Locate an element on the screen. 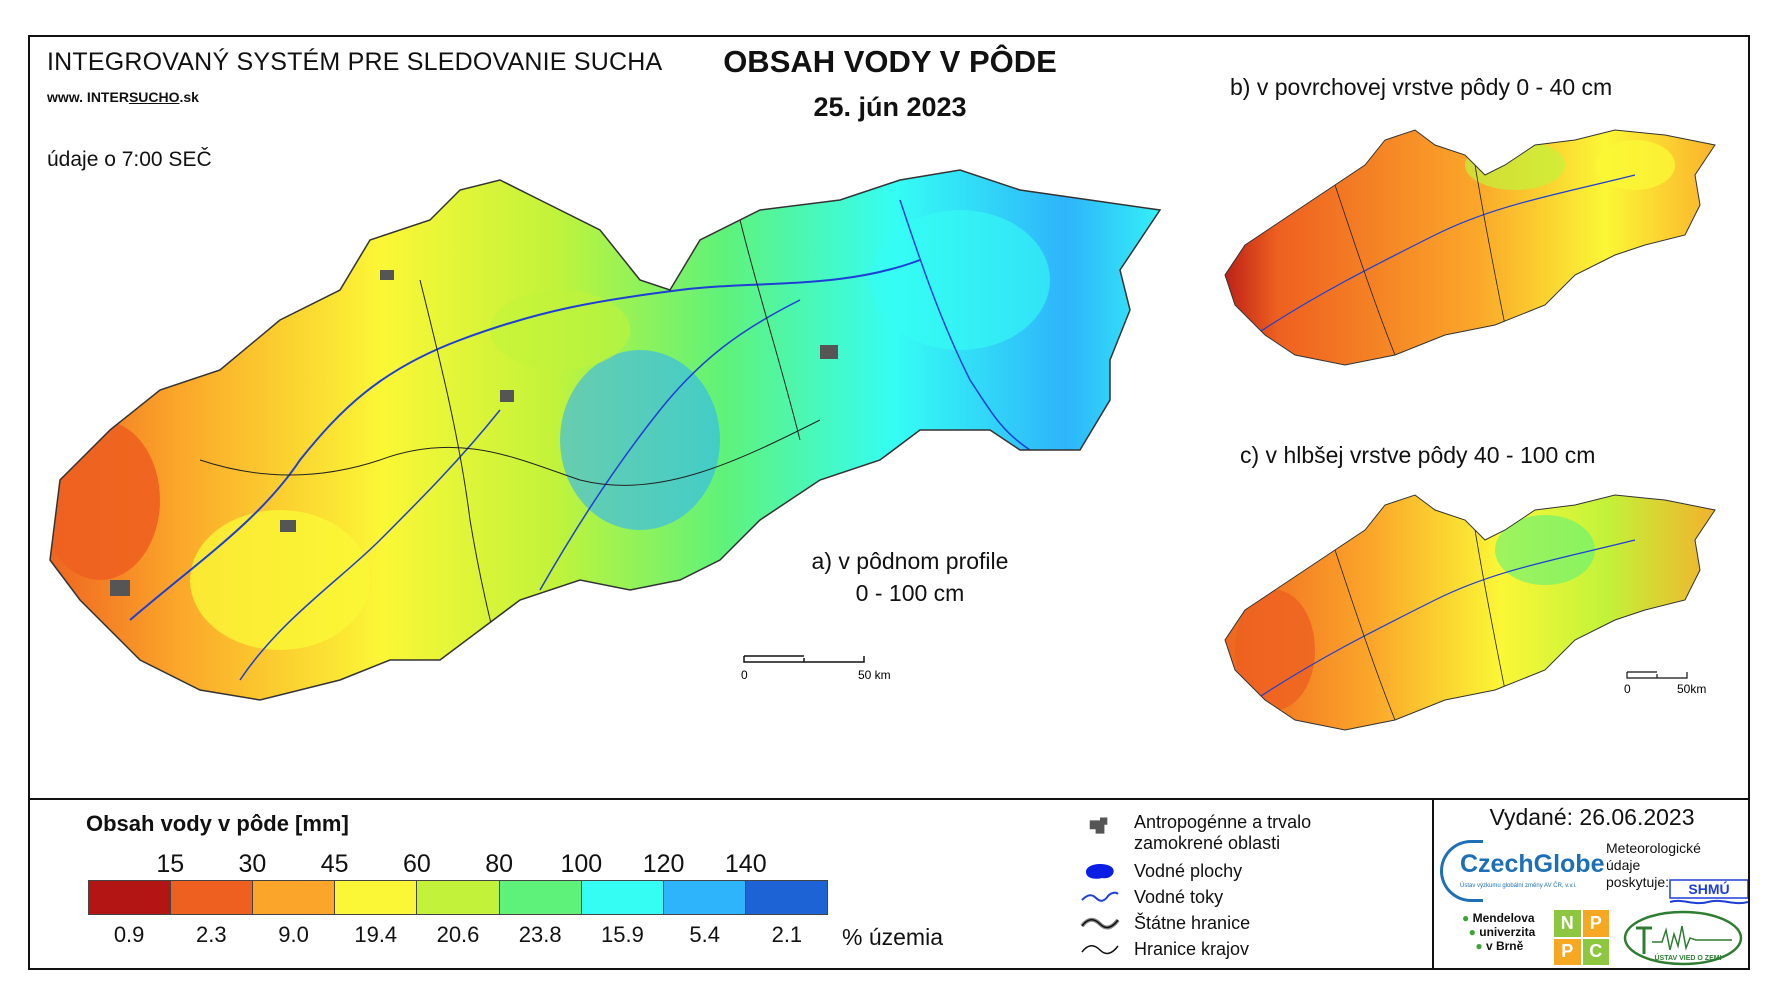 This screenshot has width=1772, height=1003. surface-layer-map is located at coordinates (1470, 247).